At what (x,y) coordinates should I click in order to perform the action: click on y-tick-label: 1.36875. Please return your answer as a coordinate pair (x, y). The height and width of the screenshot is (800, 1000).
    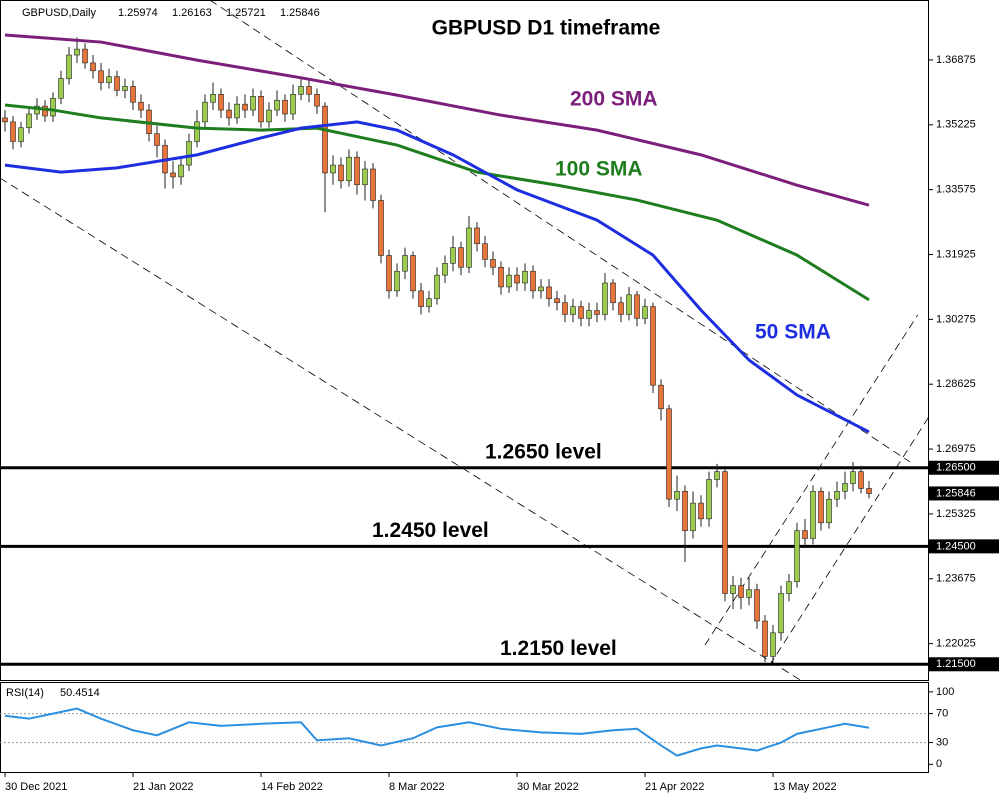
    Looking at the image, I should click on (956, 60).